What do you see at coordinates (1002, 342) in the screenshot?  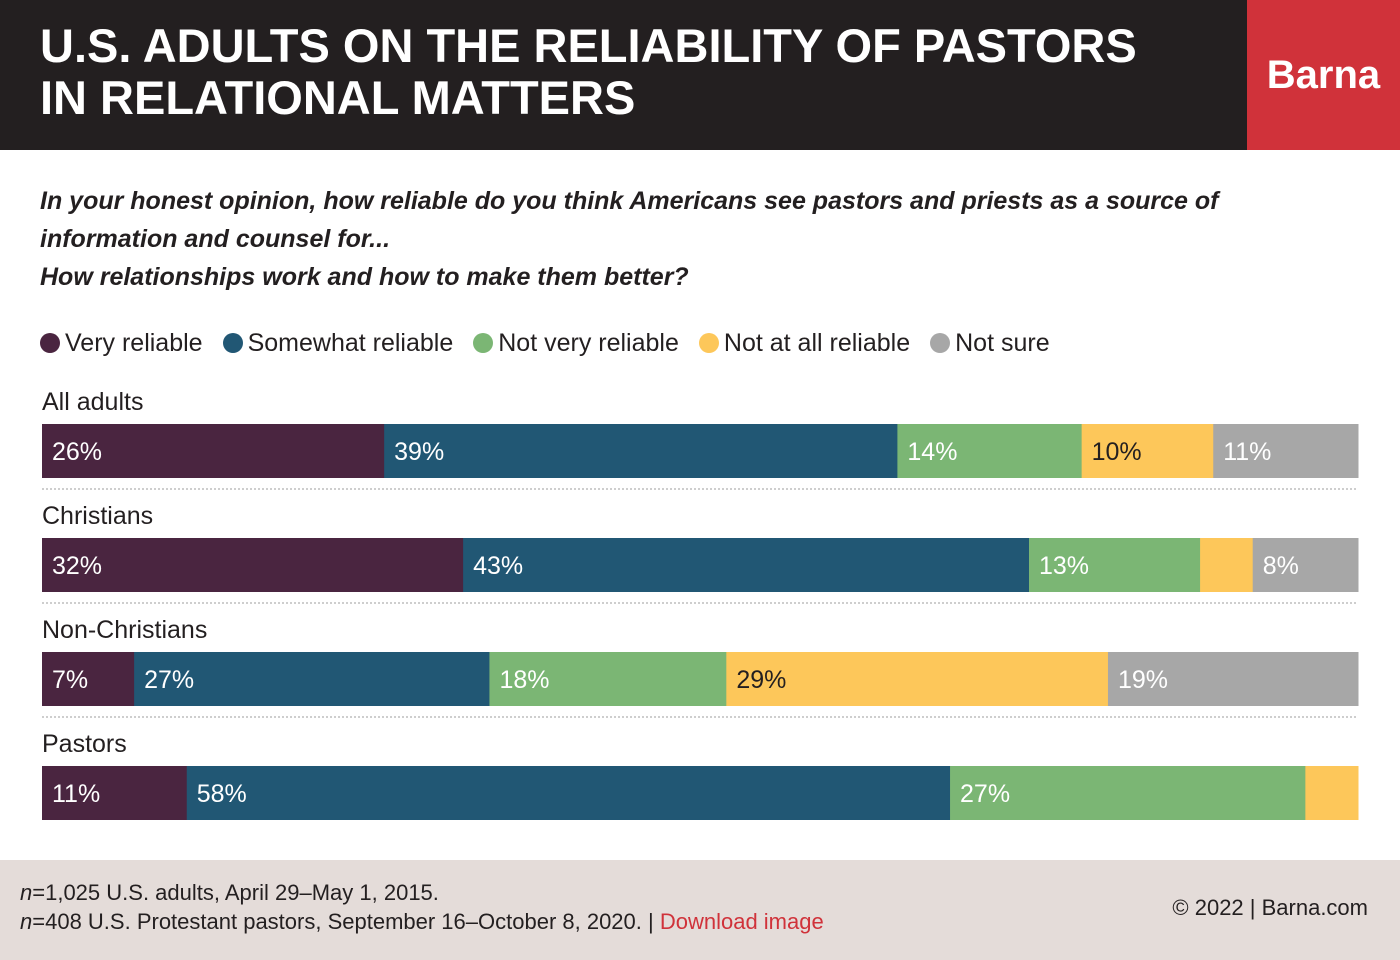 I see `legend-label: Not sure` at bounding box center [1002, 342].